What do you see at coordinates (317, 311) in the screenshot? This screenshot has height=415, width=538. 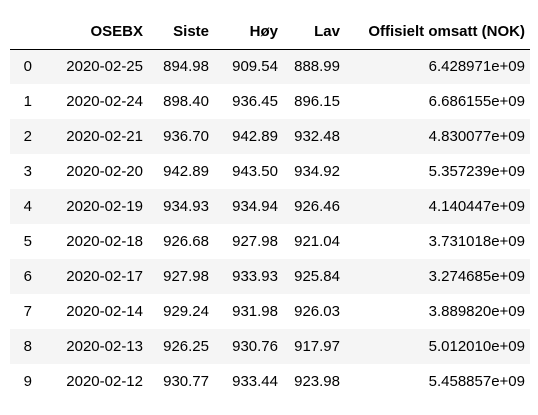 I see `cell-lav: 926.03` at bounding box center [317, 311].